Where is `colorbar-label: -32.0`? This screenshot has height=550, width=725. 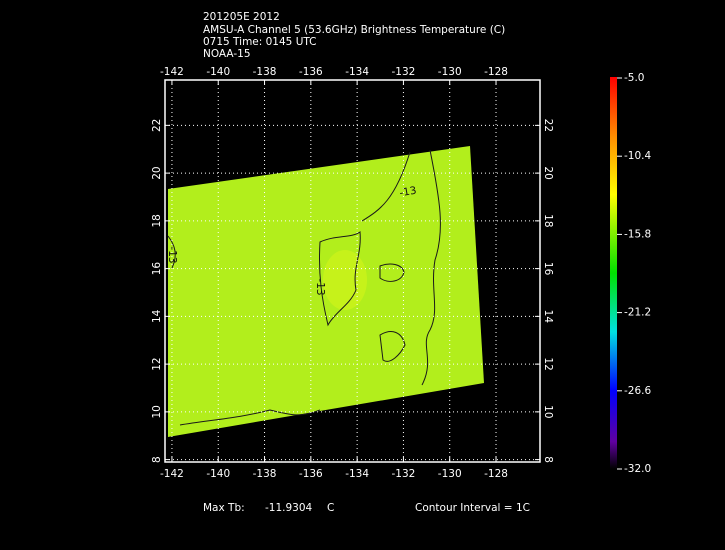 colorbar-label: -32.0 is located at coordinates (637, 469).